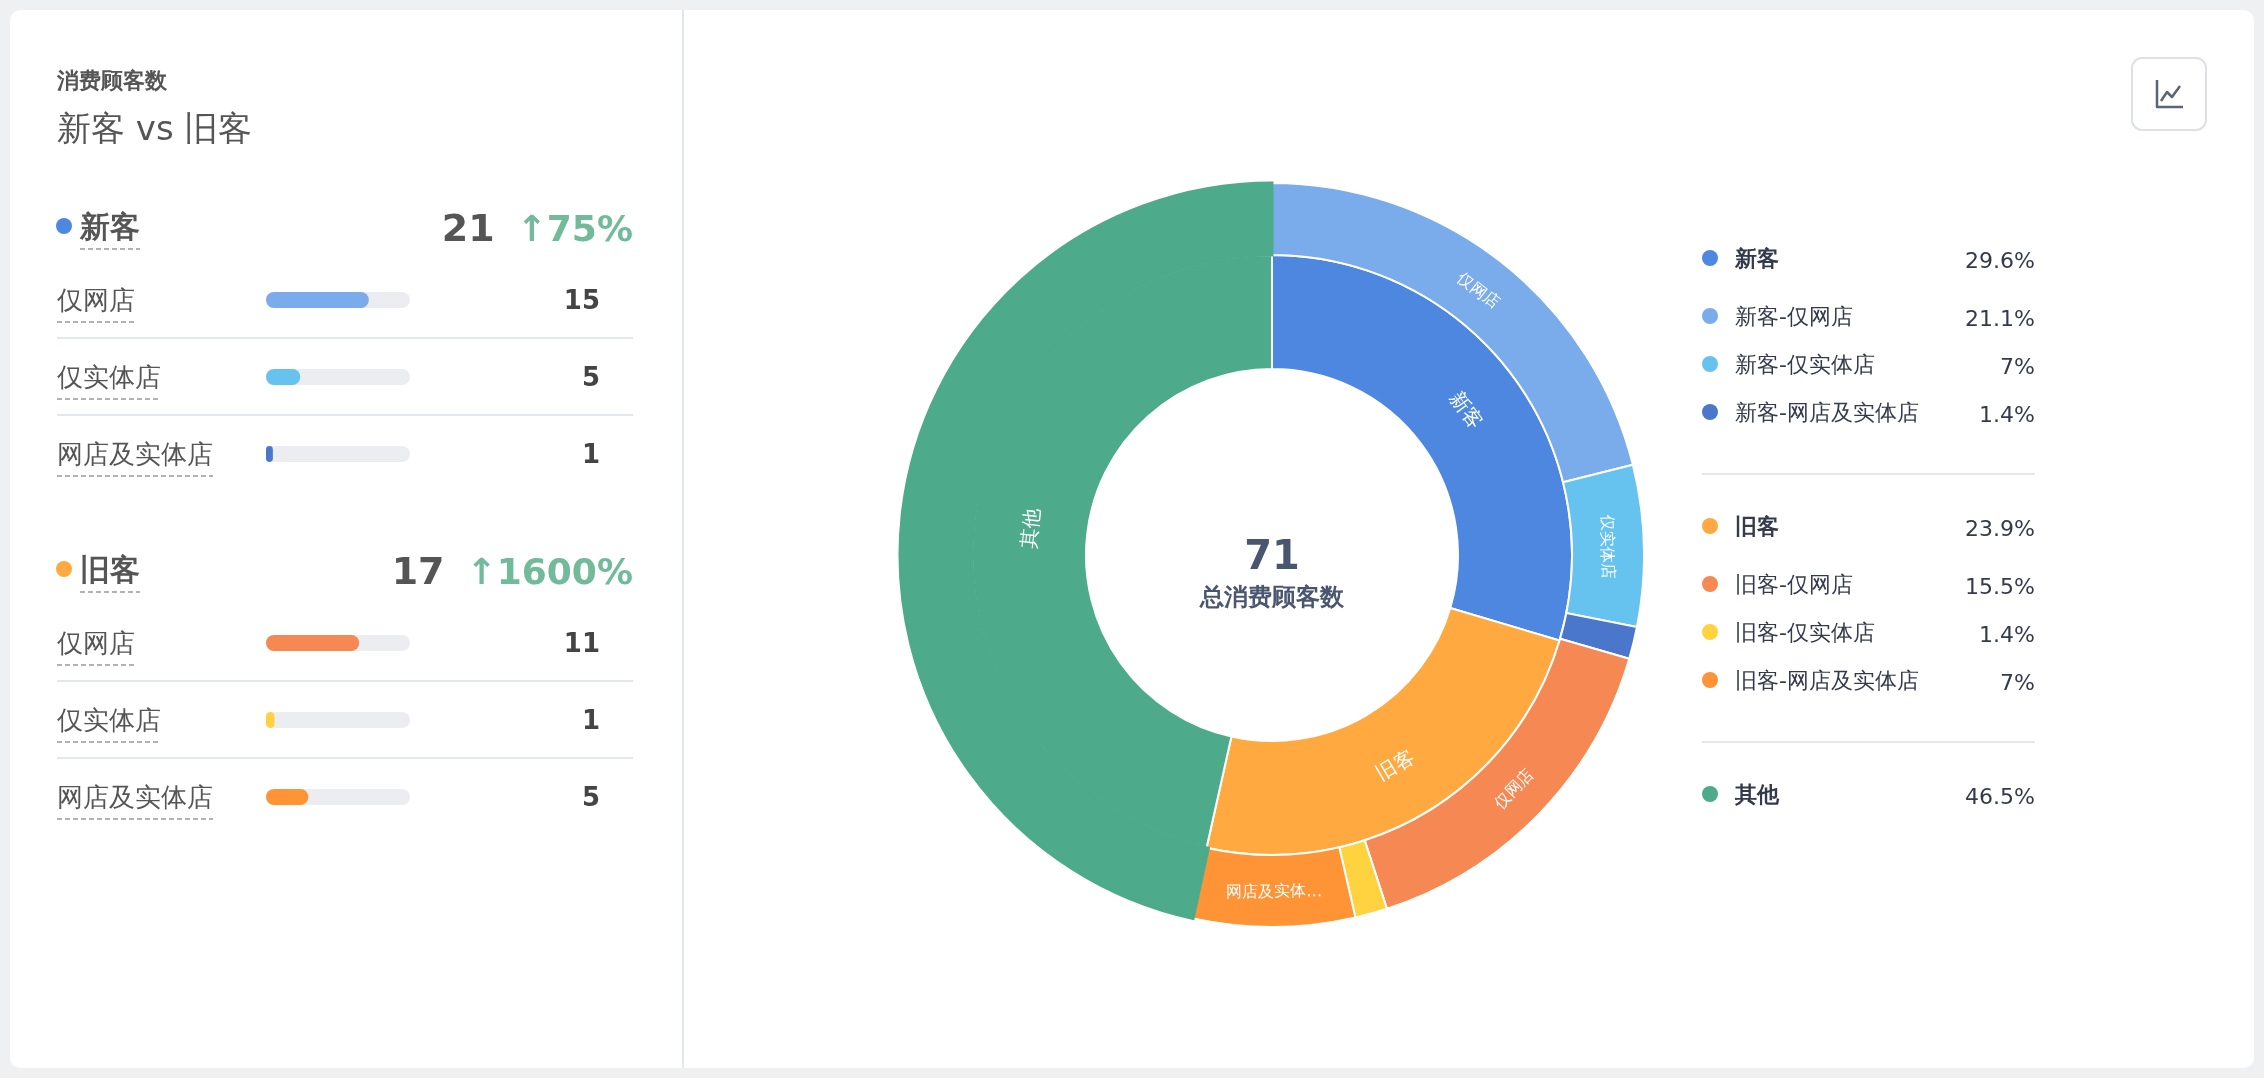 The image size is (2264, 1078). I want to click on text: 总消费顾客数, so click(1272, 597).